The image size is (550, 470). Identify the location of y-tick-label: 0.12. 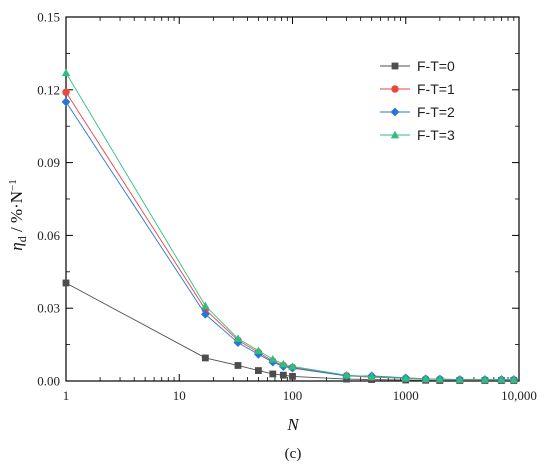
(48, 89).